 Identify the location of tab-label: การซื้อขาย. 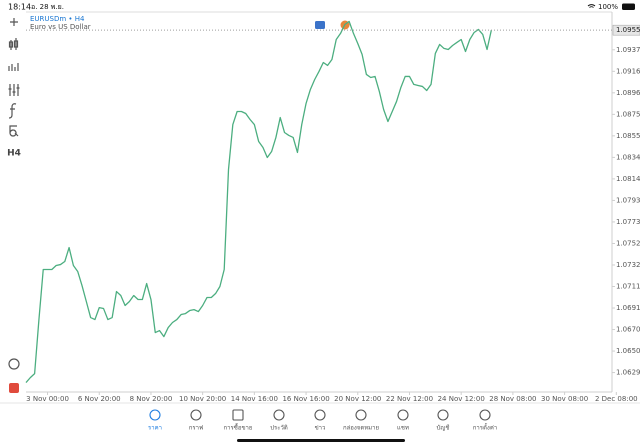
(238, 427).